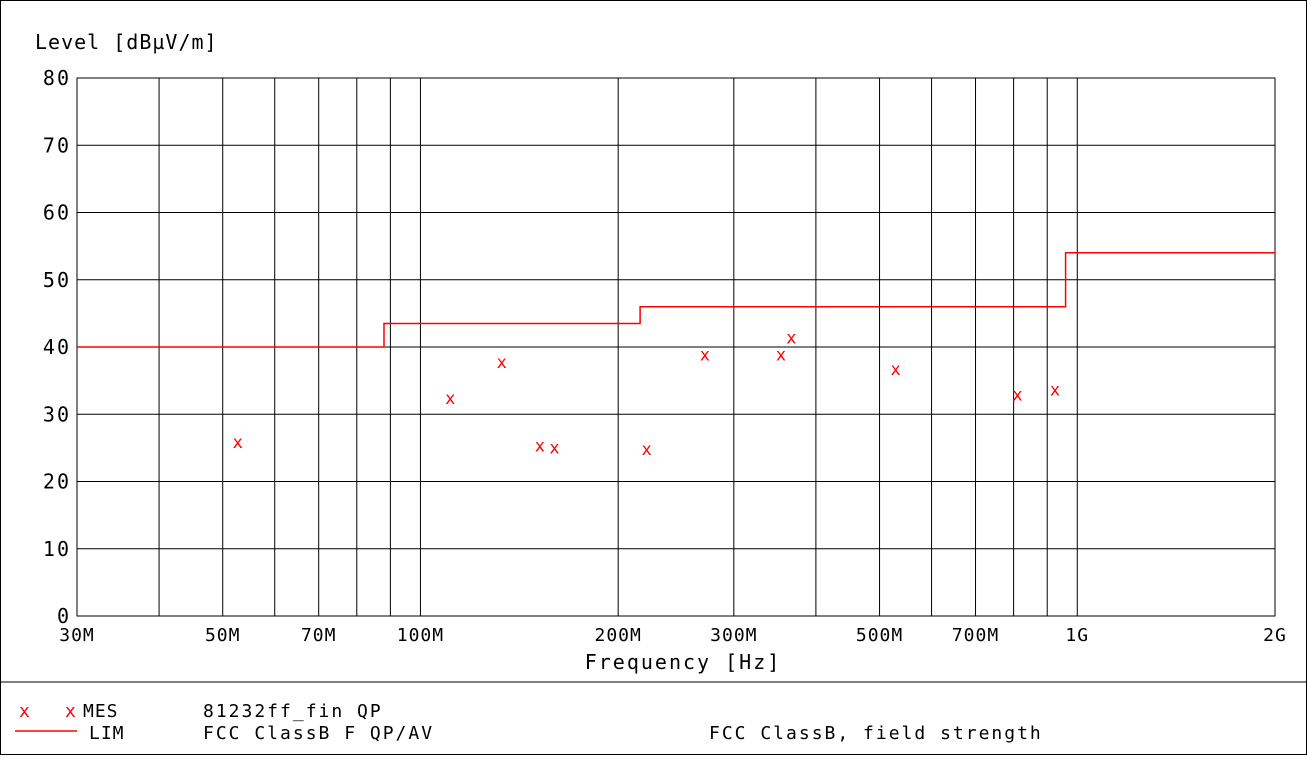  I want to click on x-tick-label: 1G, so click(1077, 635).